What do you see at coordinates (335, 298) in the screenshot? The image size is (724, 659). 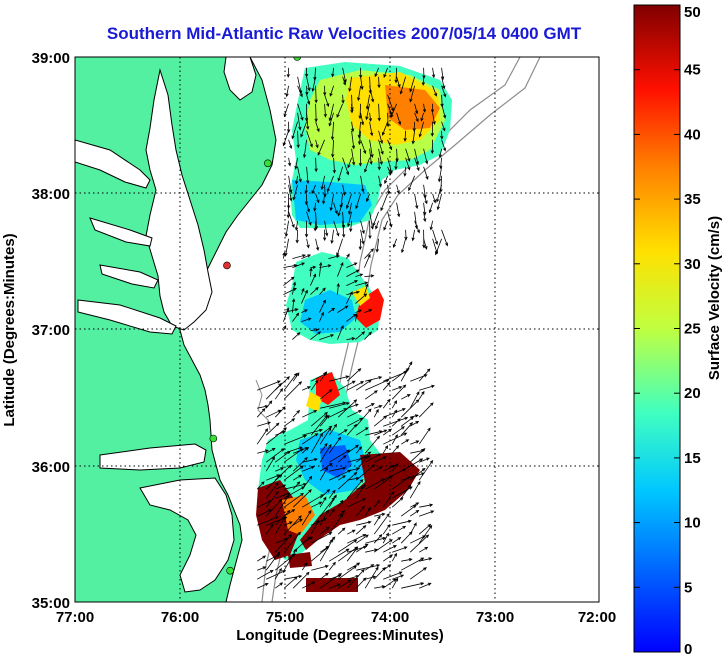 I see `velocity-region-central` at bounding box center [335, 298].